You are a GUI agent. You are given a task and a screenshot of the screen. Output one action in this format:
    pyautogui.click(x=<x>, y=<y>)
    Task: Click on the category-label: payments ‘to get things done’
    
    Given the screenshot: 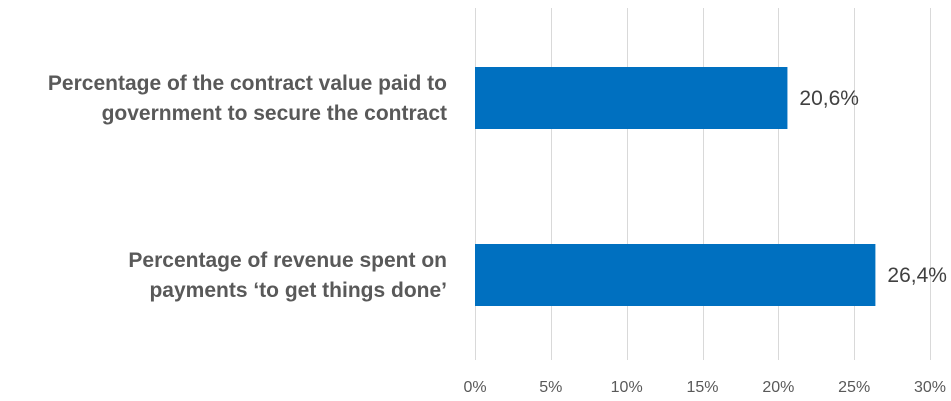 What is the action you would take?
    pyautogui.click(x=298, y=290)
    